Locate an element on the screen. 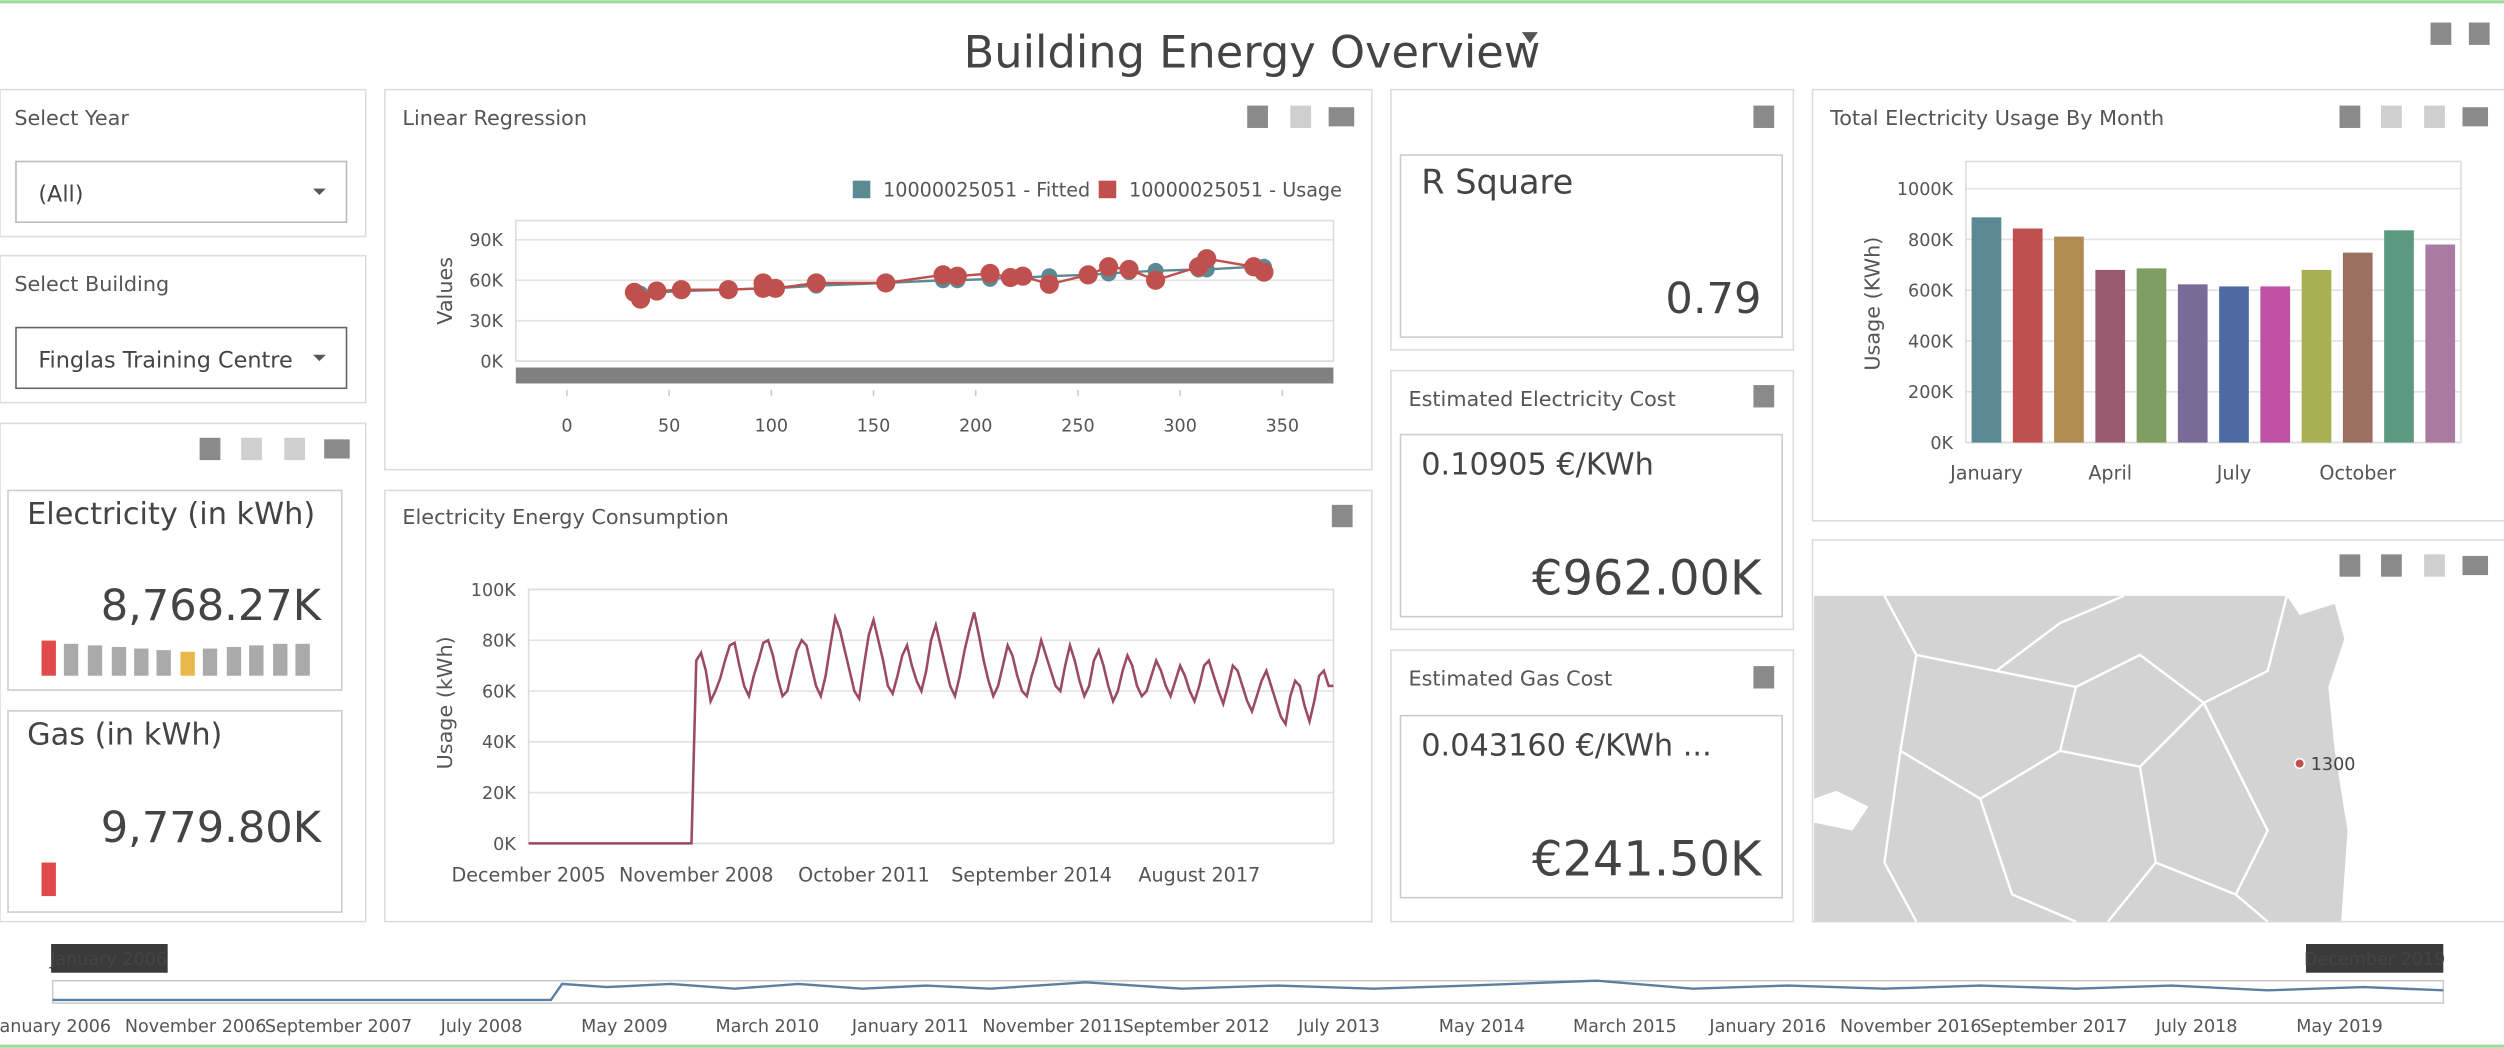 This screenshot has width=2504, height=1048. card-value: €241.50K is located at coordinates (1647, 859).